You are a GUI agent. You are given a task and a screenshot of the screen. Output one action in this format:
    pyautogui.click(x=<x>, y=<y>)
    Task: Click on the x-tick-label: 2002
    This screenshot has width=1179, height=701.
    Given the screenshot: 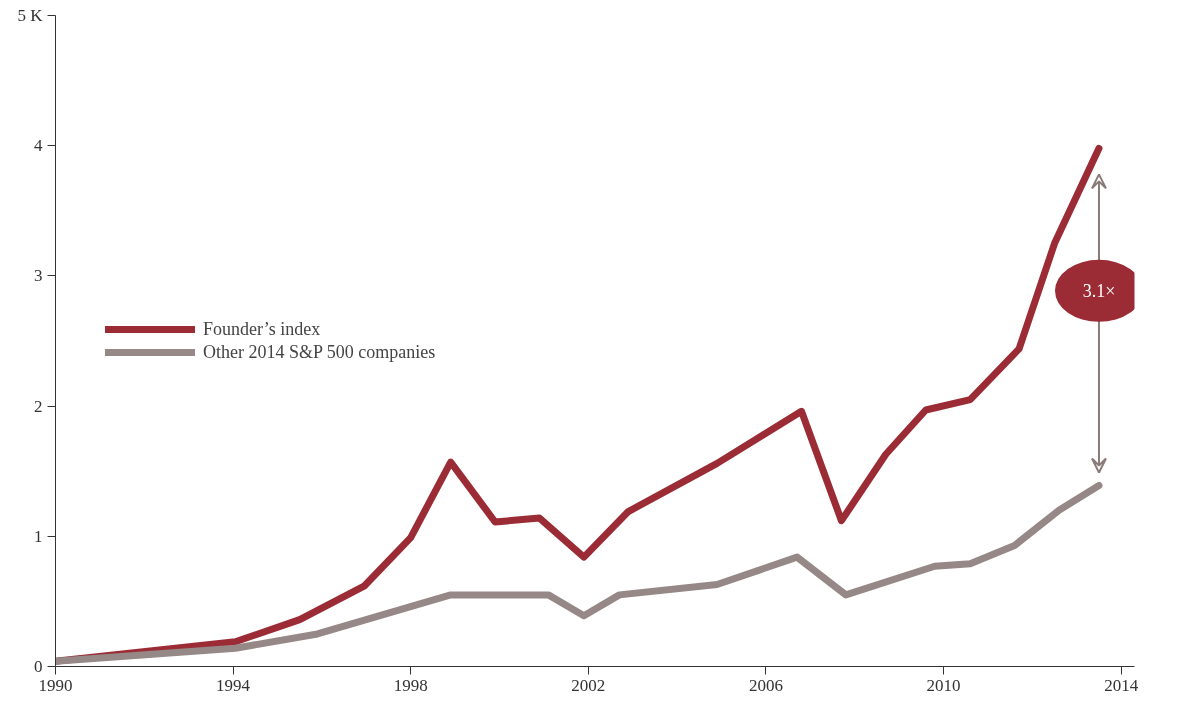 What is the action you would take?
    pyautogui.click(x=588, y=685)
    